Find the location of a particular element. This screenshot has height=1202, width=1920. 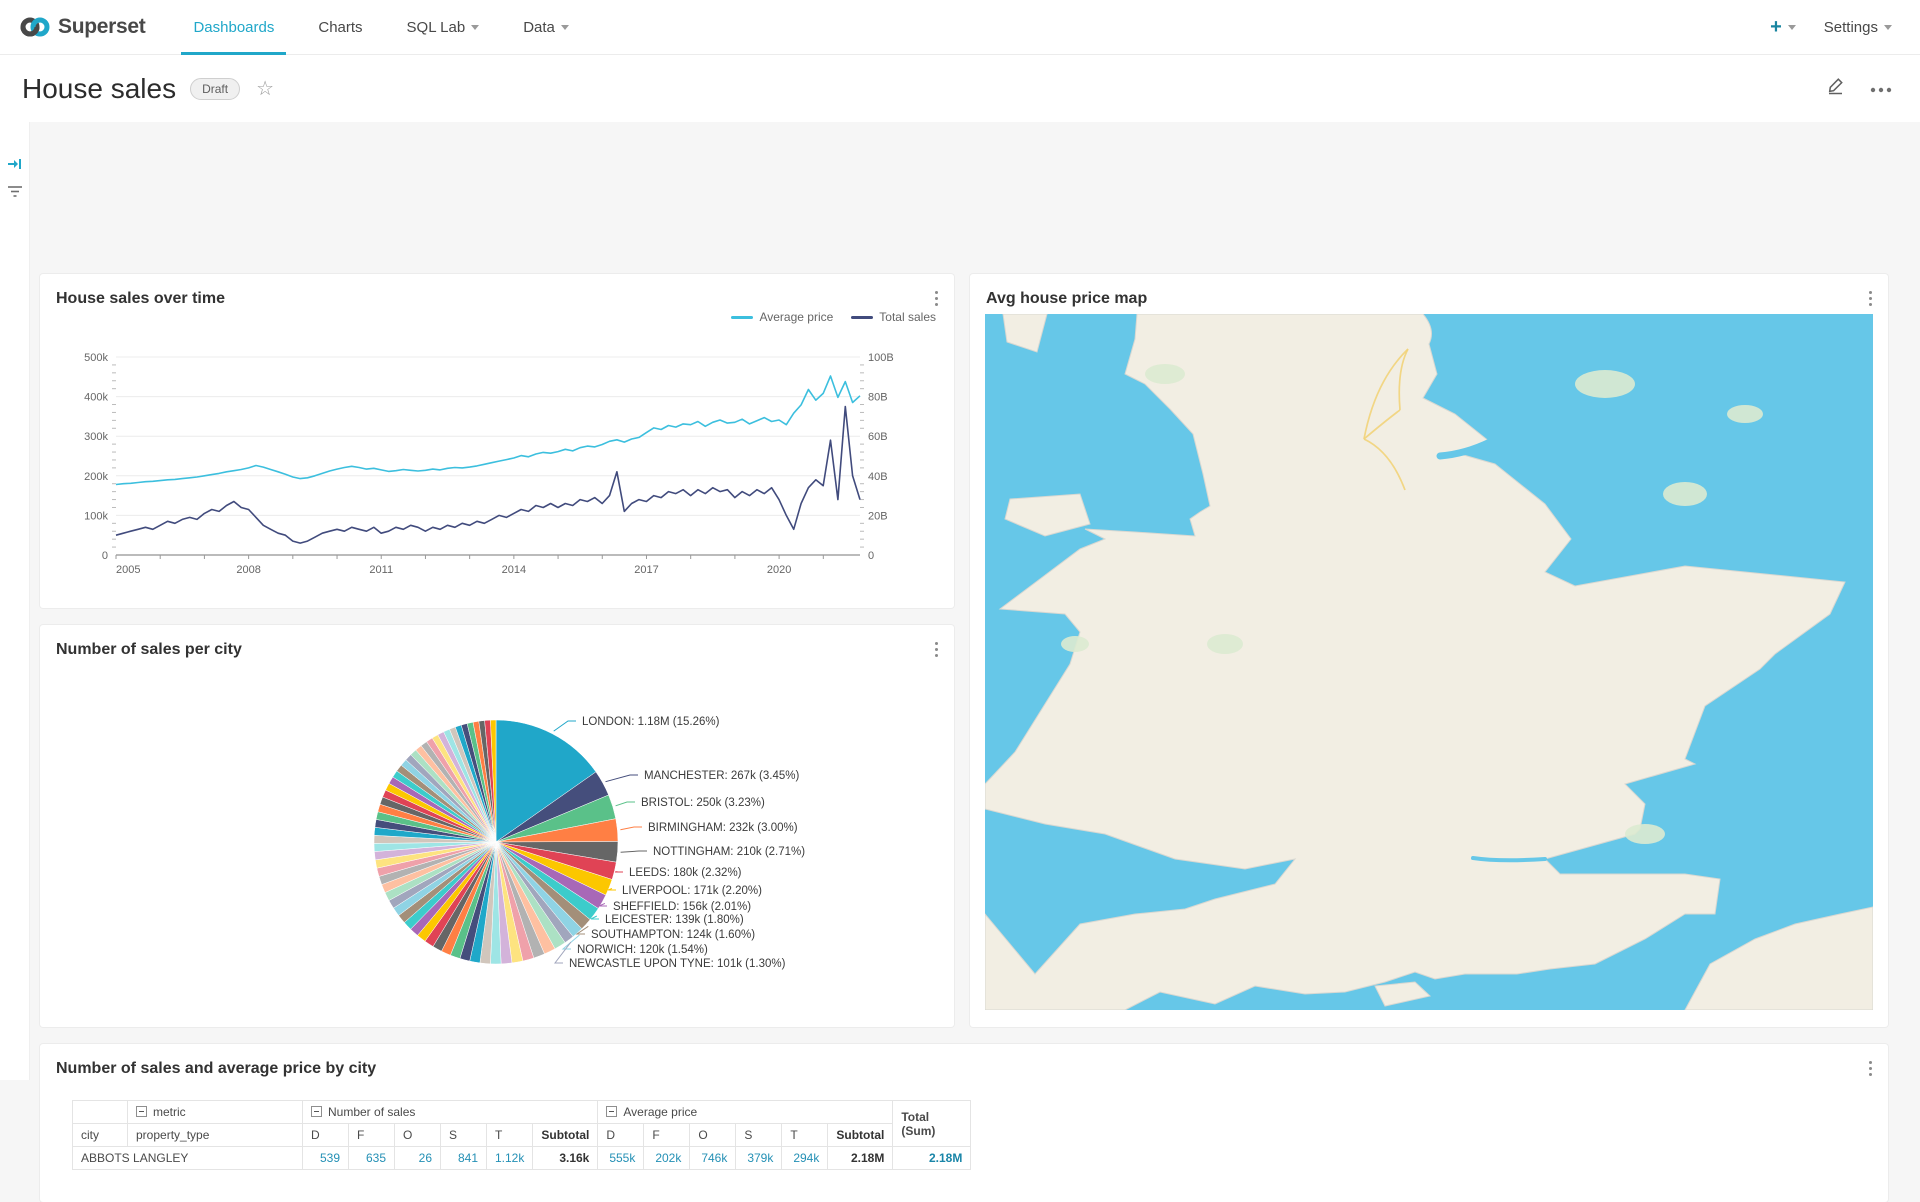

plus-icon: + is located at coordinates (1776, 26).